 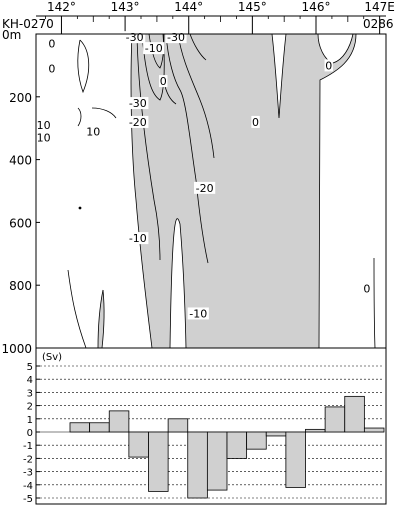 I want to click on transport-tick-label: 1, so click(x=30, y=420).